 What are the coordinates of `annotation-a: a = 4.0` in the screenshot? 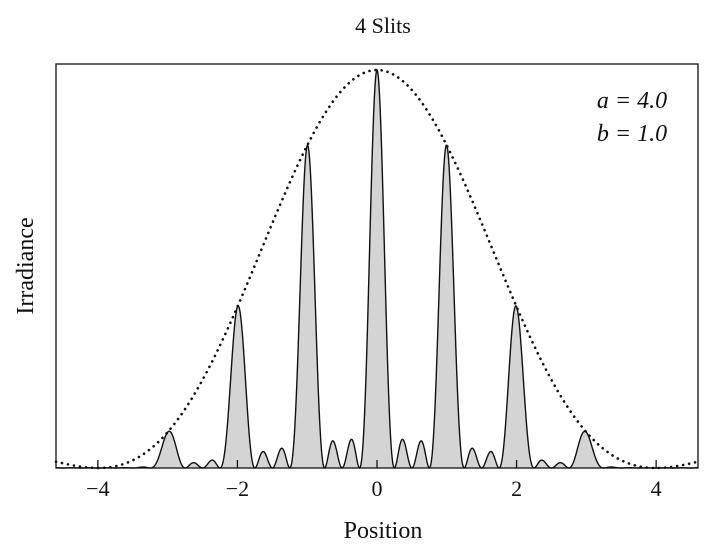 It's located at (632, 101).